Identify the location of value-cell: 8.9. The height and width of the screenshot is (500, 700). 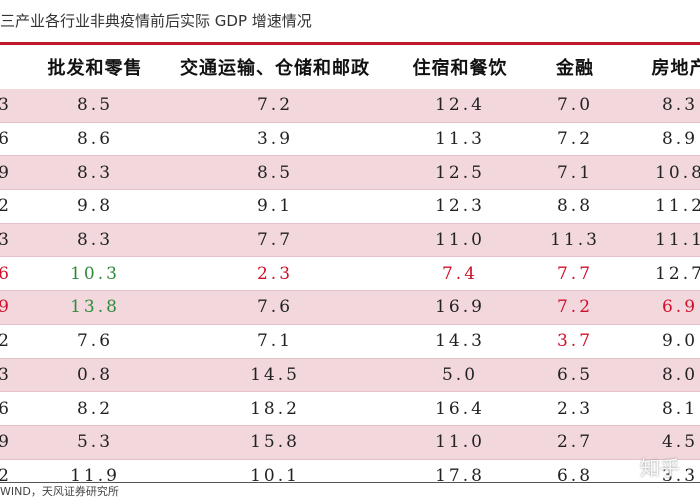
(680, 139).